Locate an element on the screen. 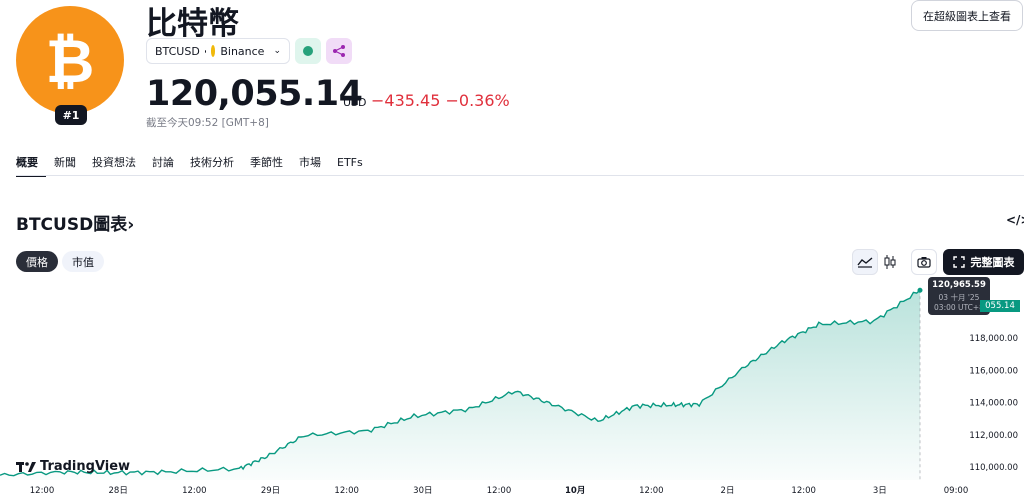 Image resolution: width=1024 pixels, height=500 pixels. status-dot-icon is located at coordinates (308, 51).